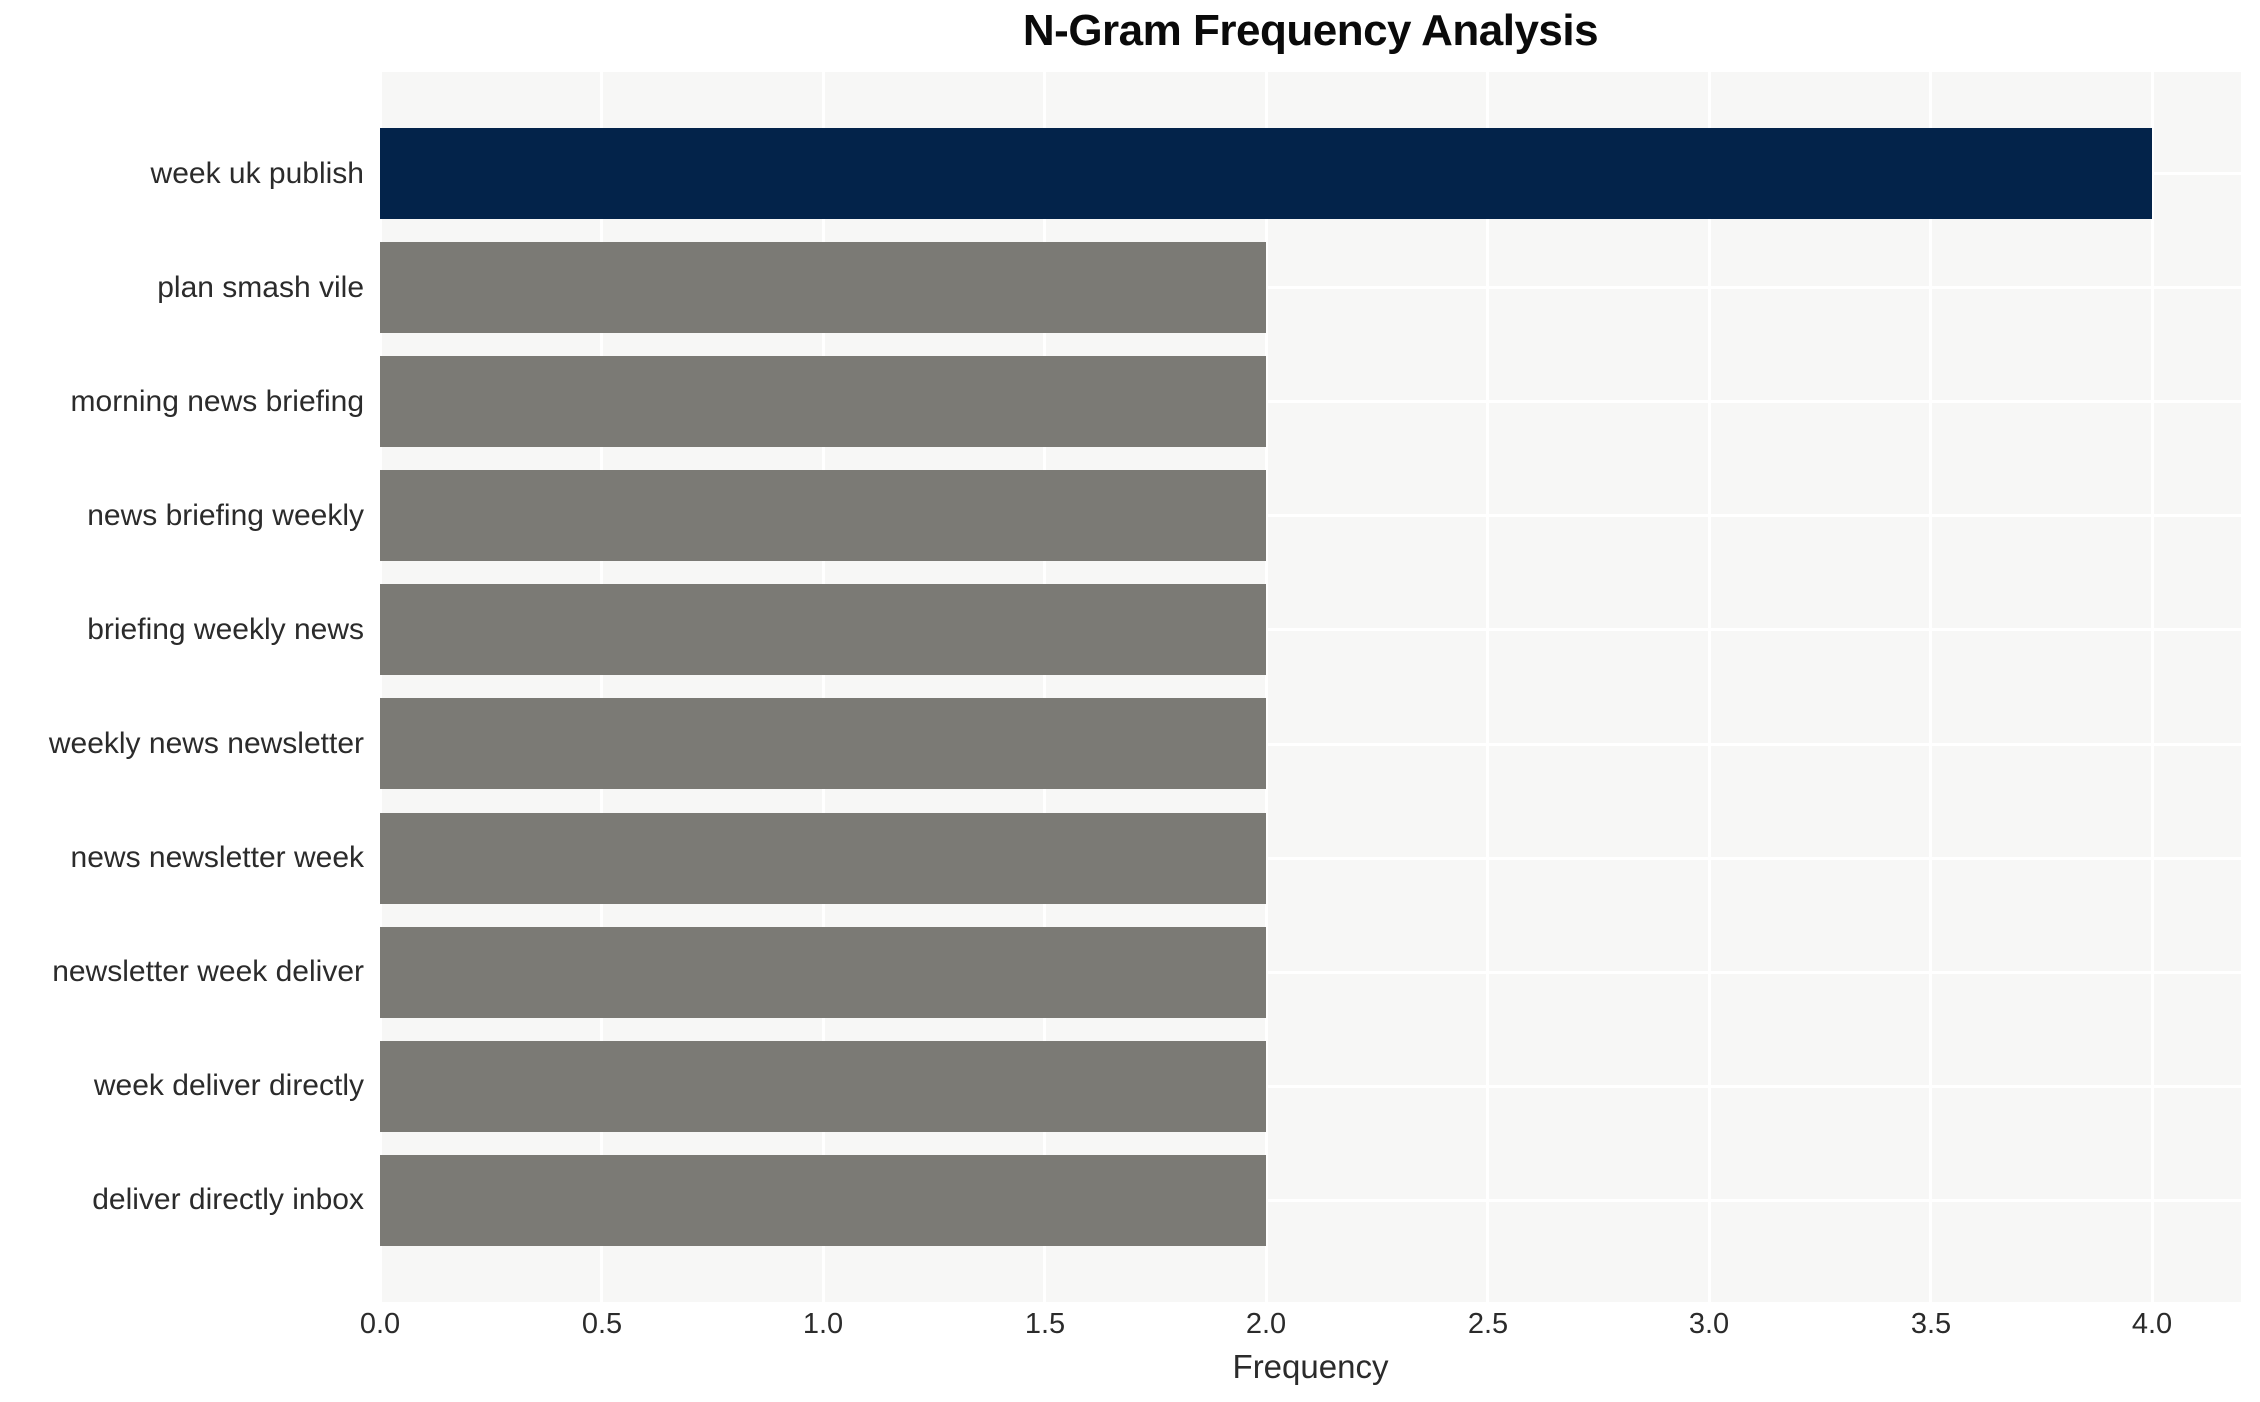 The image size is (2260, 1402). I want to click on y-tick-label: news briefing weekly, so click(225, 515).